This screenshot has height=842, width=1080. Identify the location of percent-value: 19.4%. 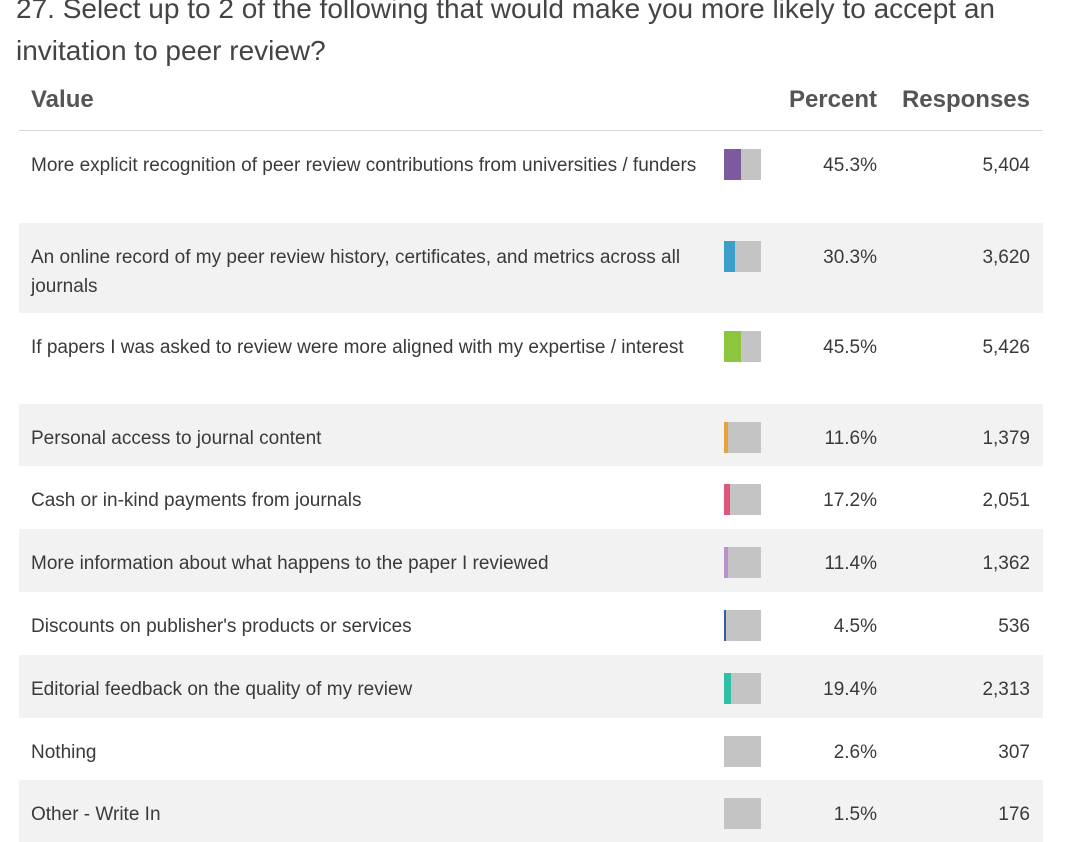
(850, 689).